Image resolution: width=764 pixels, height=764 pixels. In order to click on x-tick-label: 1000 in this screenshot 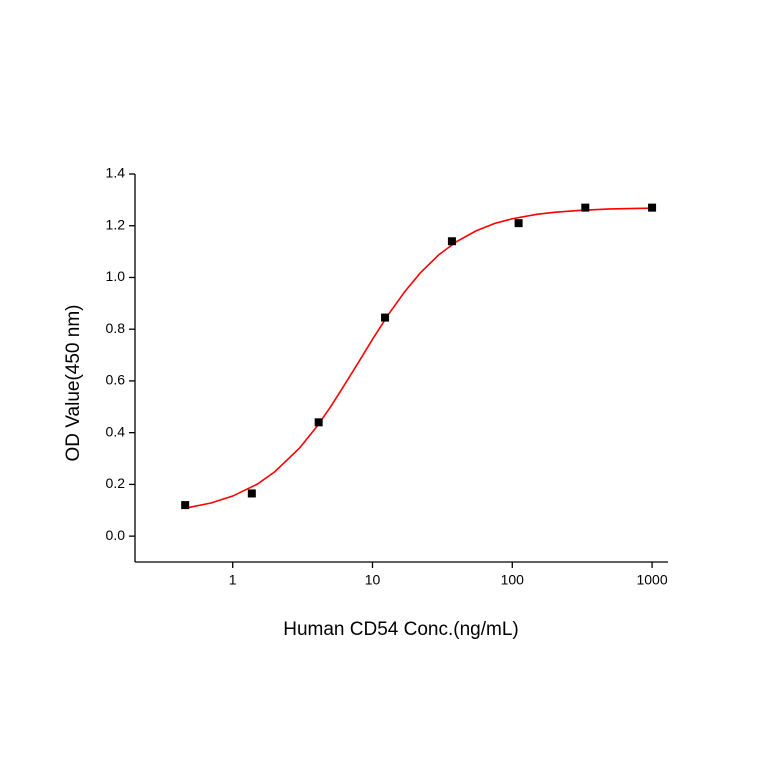, I will do `click(651, 580)`.